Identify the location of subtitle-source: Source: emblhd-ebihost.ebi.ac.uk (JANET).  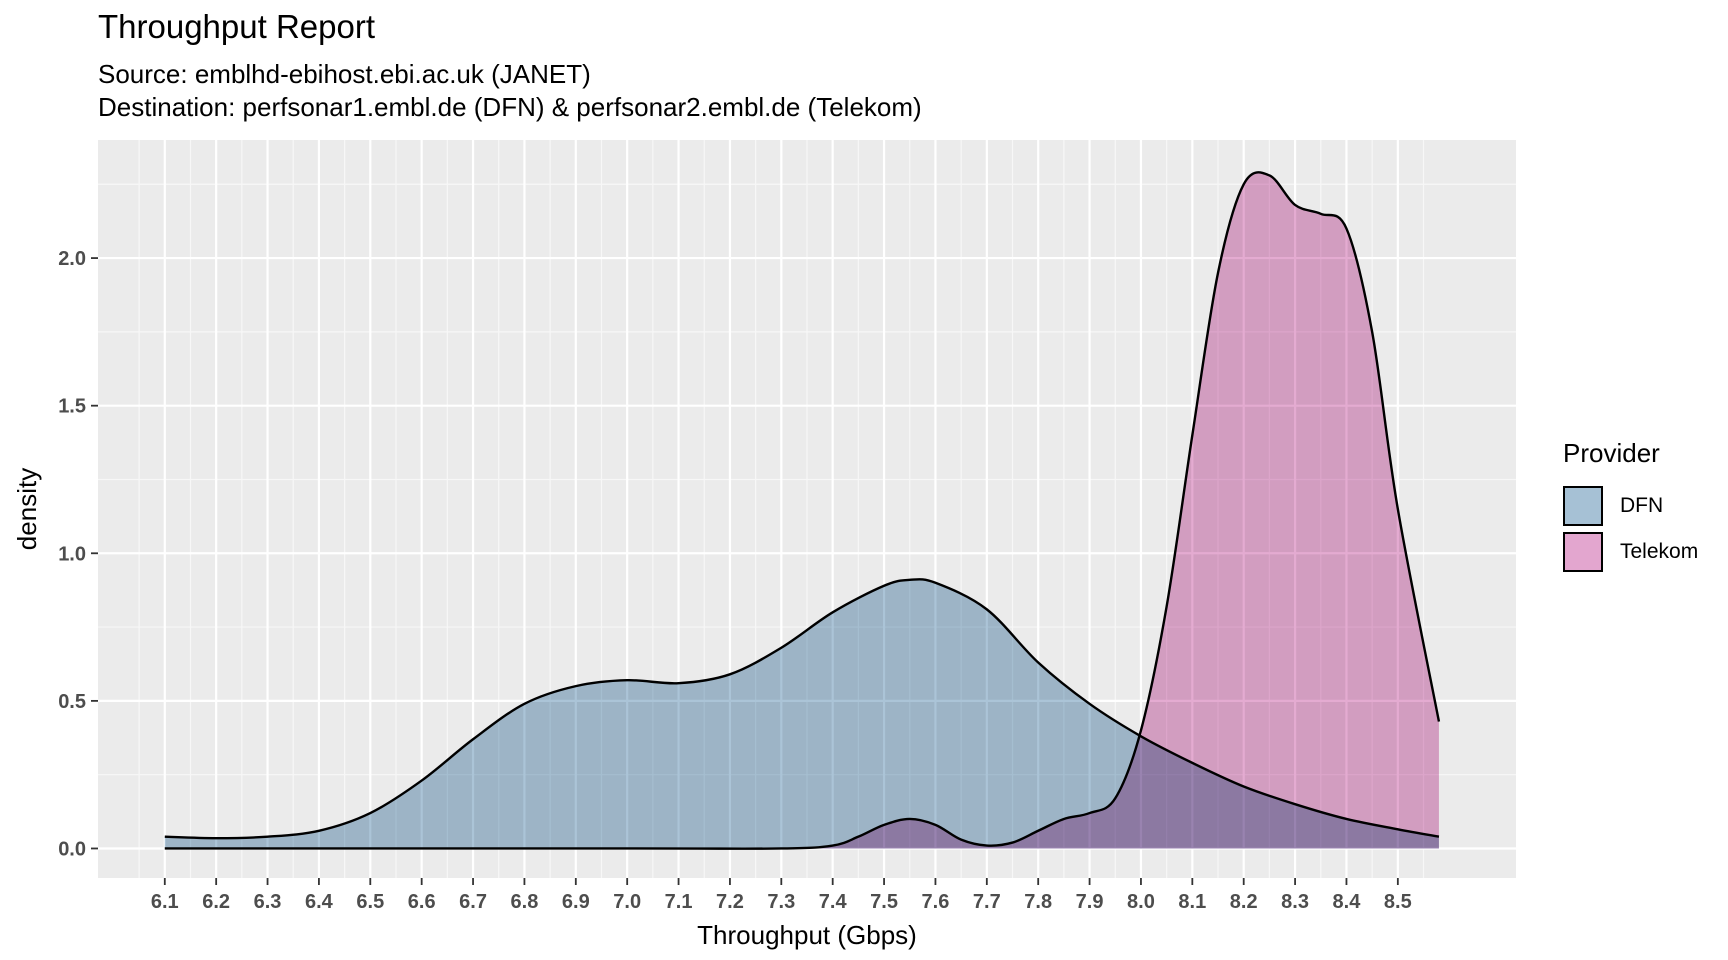
(344, 74).